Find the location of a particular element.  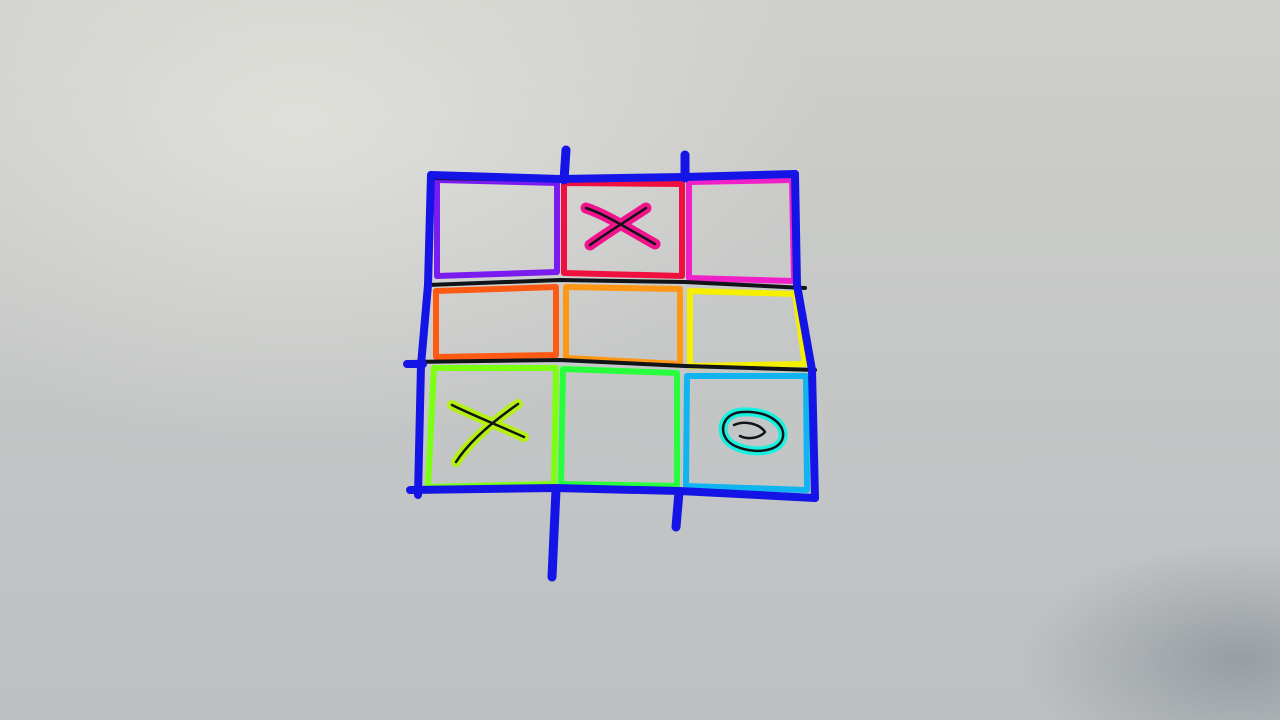

cell-center is located at coordinates (623, 325).